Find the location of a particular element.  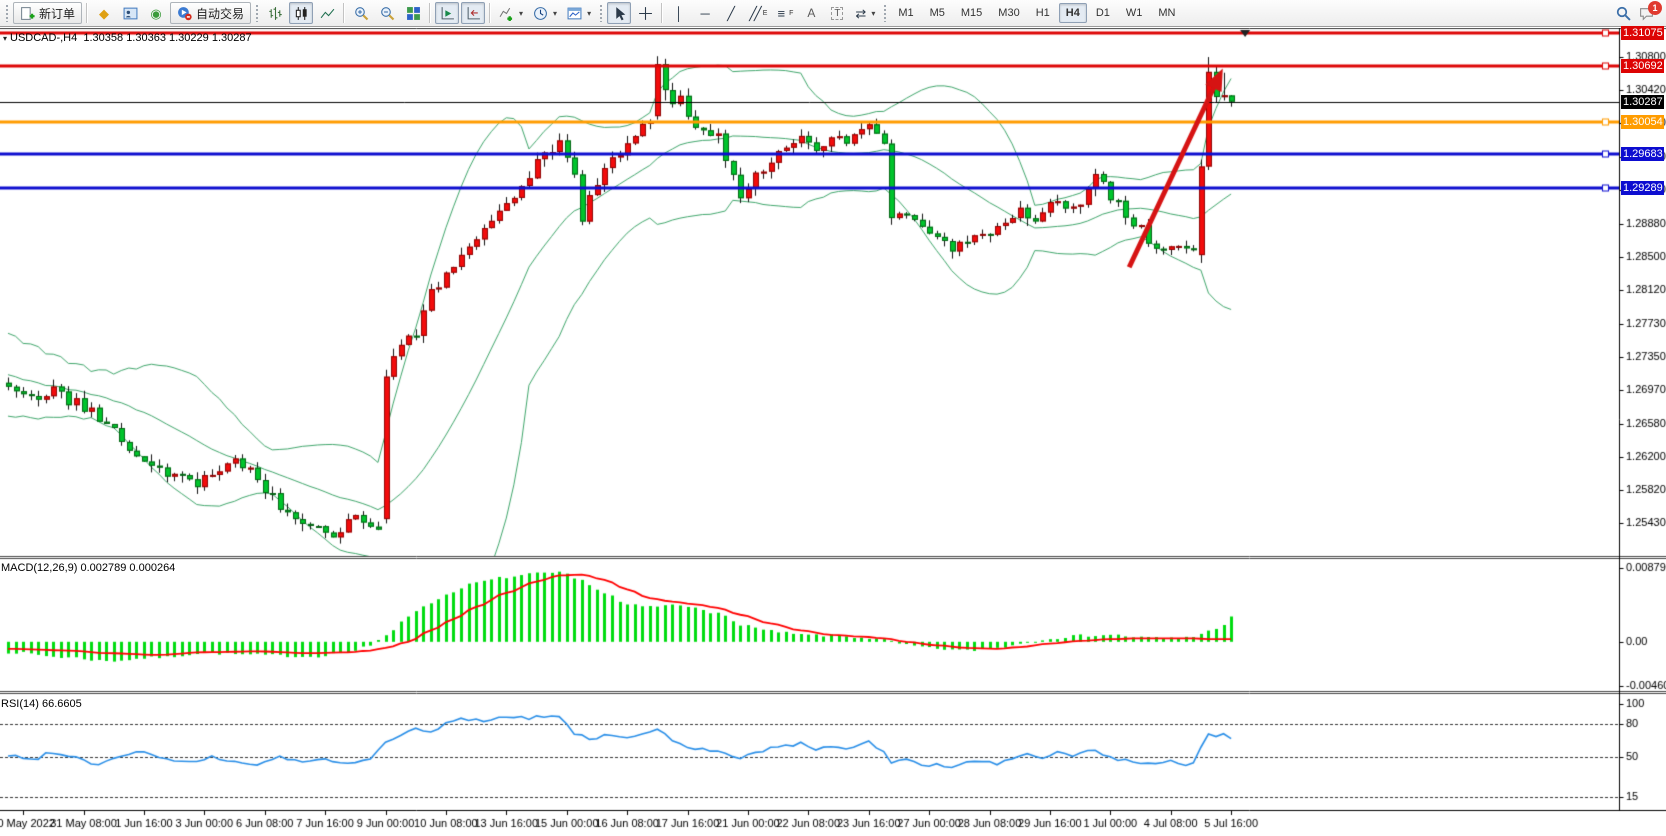

bar-chart-button is located at coordinates (275, 13).